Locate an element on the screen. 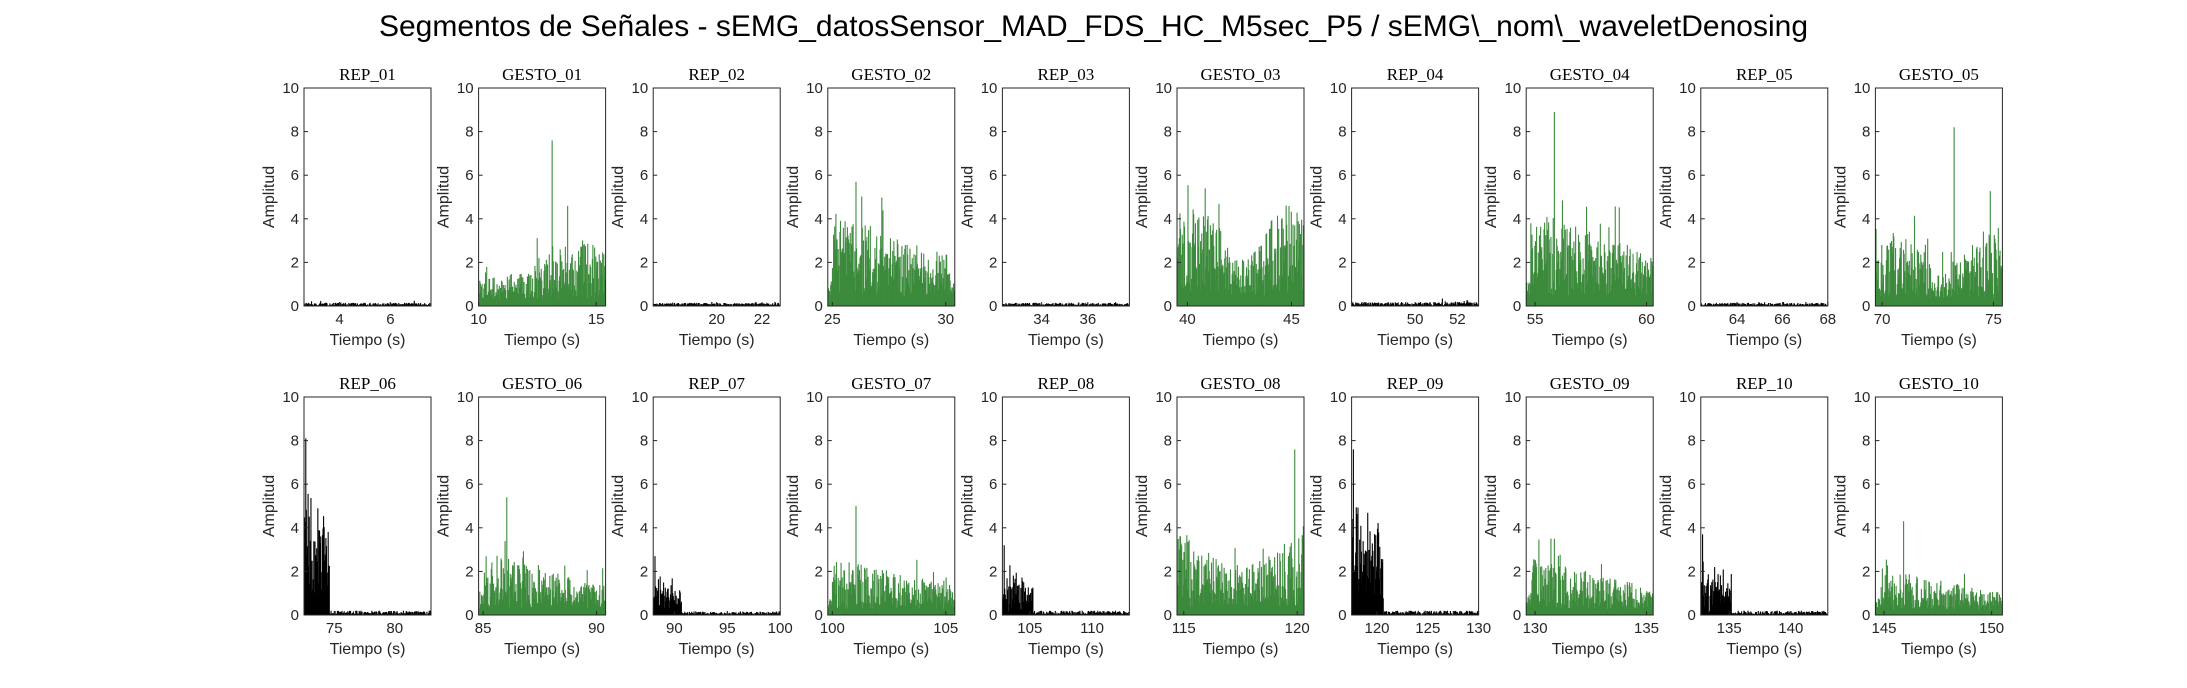 The height and width of the screenshot is (688, 2187). x-tick-label: 40 is located at coordinates (1187, 319).